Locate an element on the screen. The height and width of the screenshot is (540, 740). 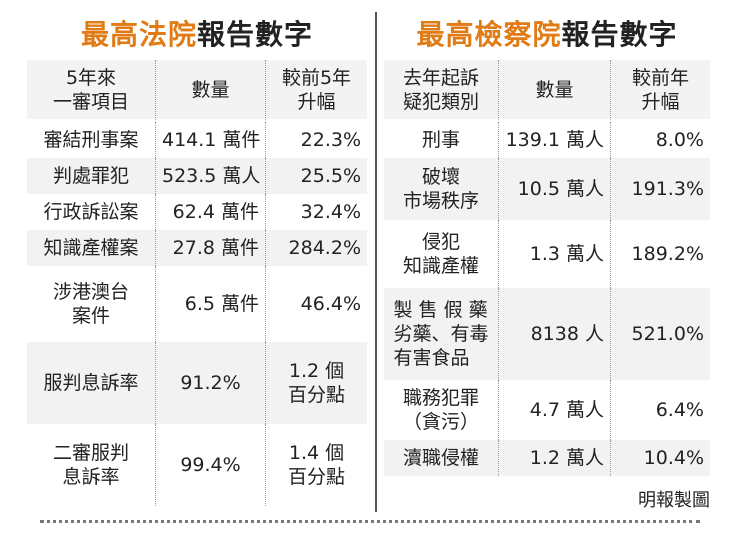
row-qty: 1.3 萬人 is located at coordinates (554, 254).